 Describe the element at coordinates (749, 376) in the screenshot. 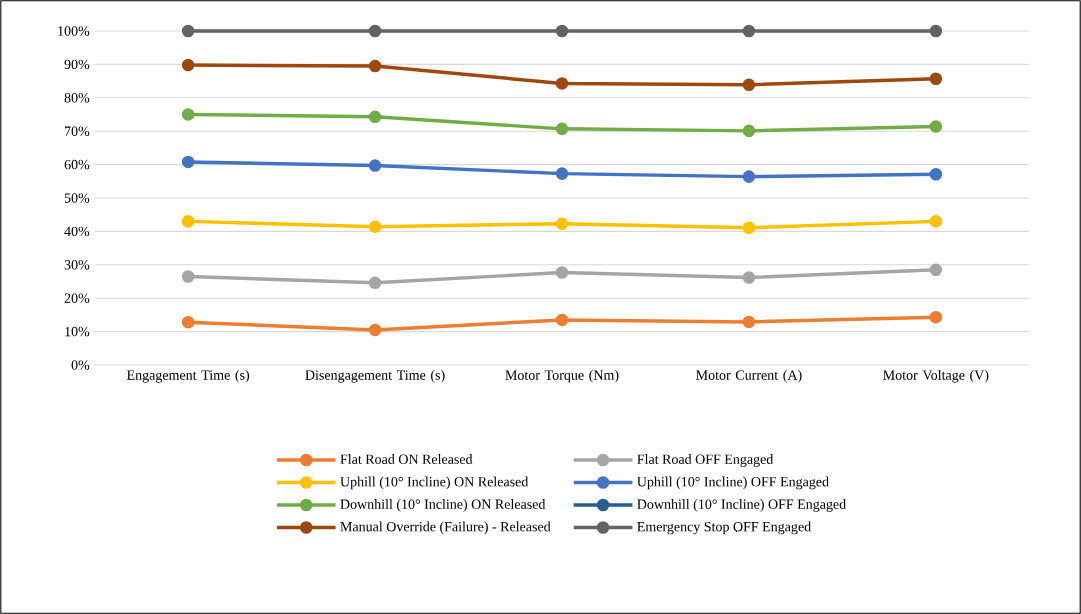

I see `x-tick-label: Motor Current (A)` at that location.